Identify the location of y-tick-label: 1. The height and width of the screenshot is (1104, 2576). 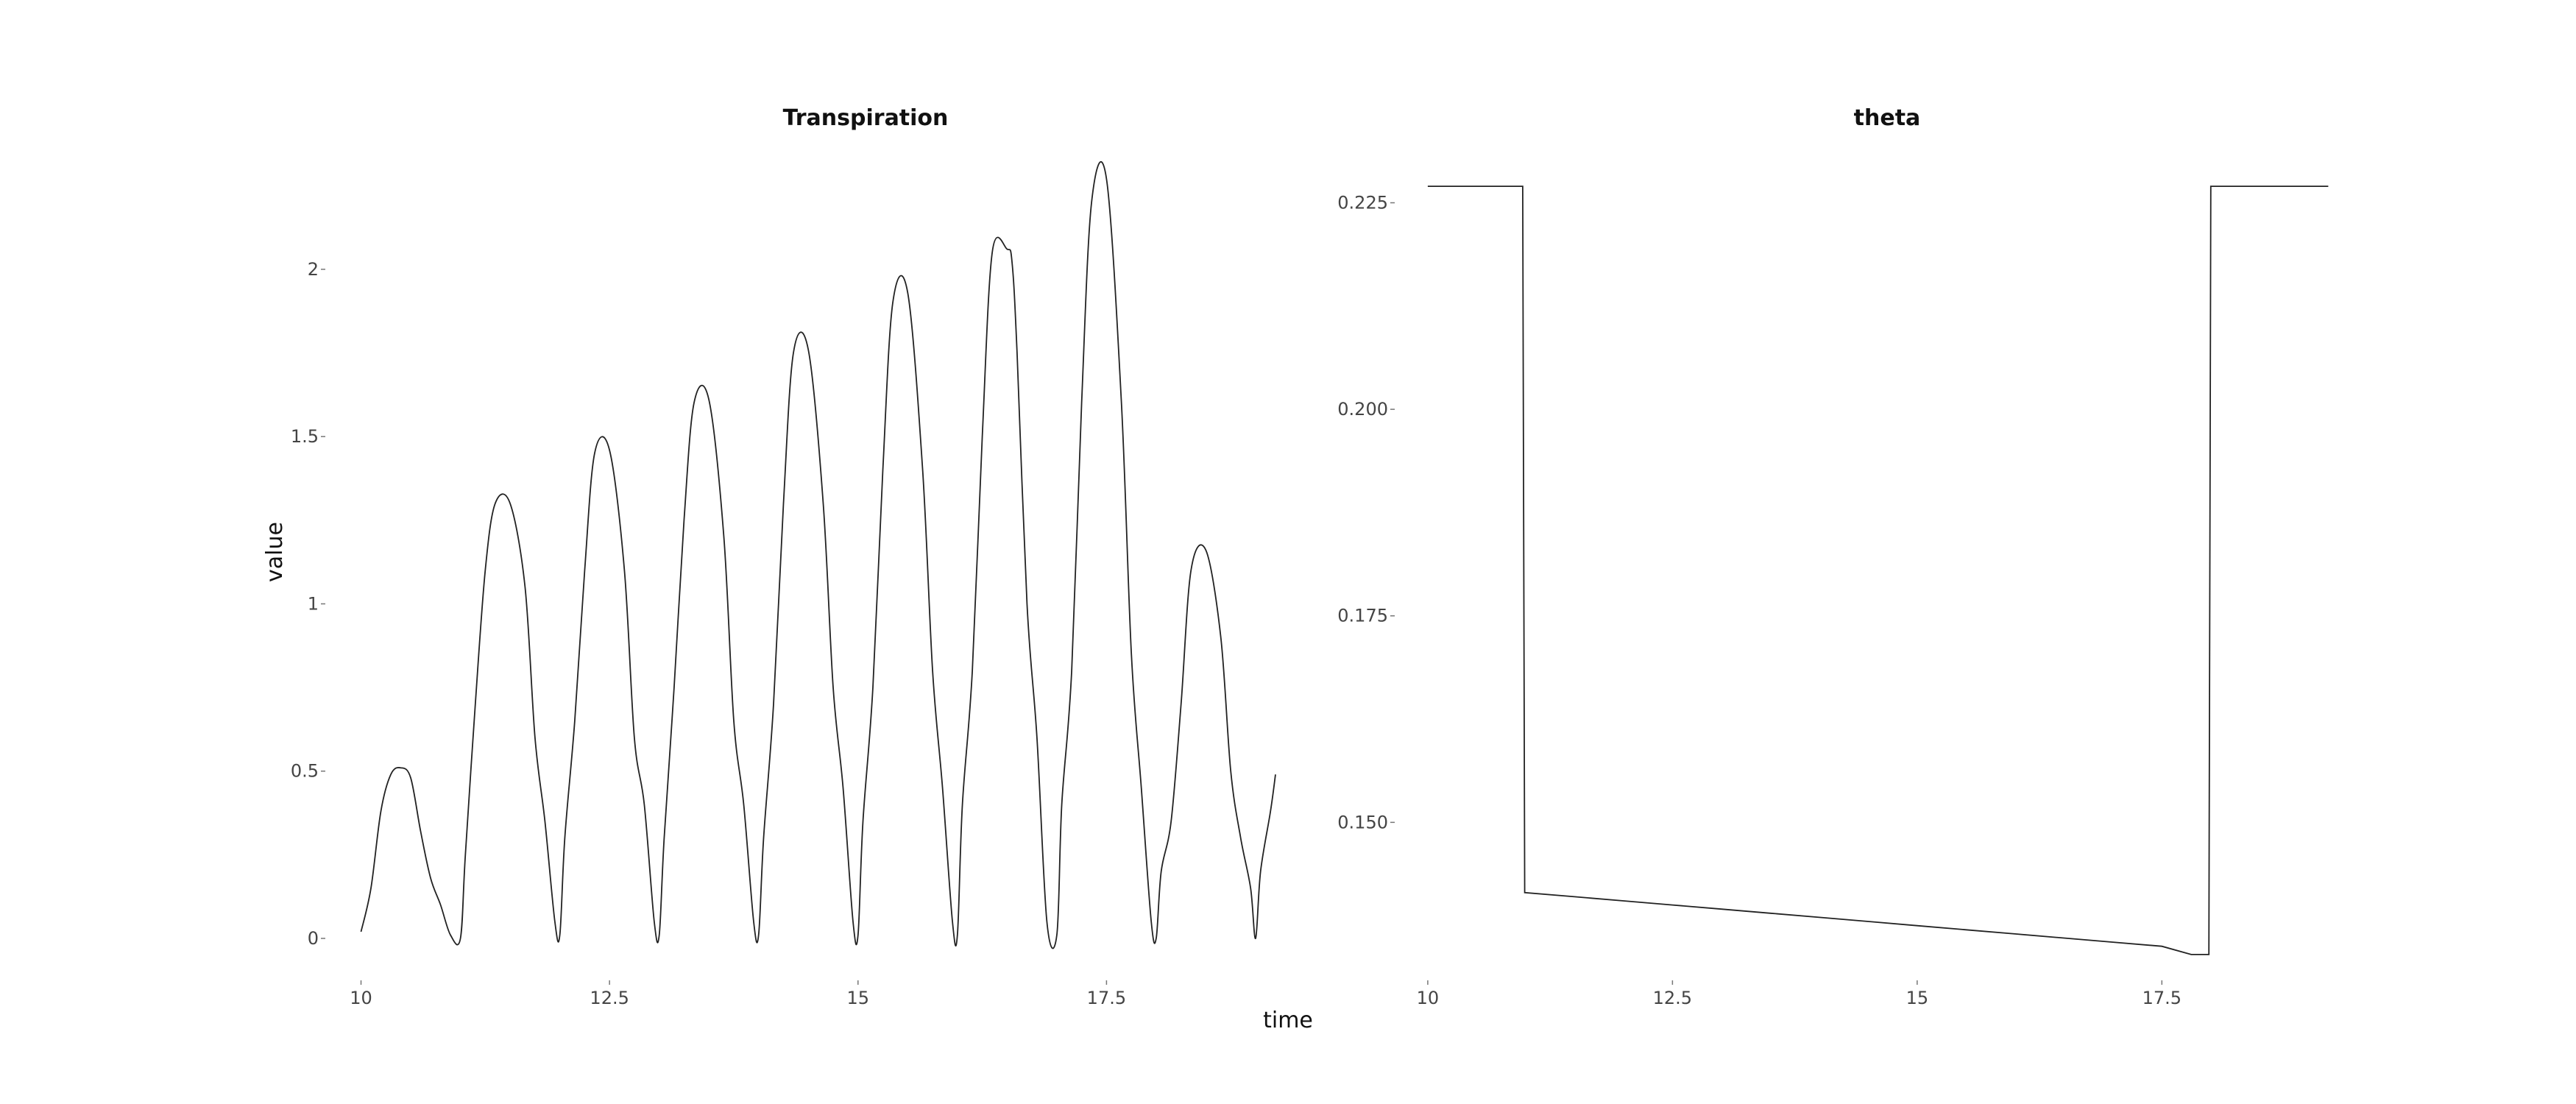
(313, 603).